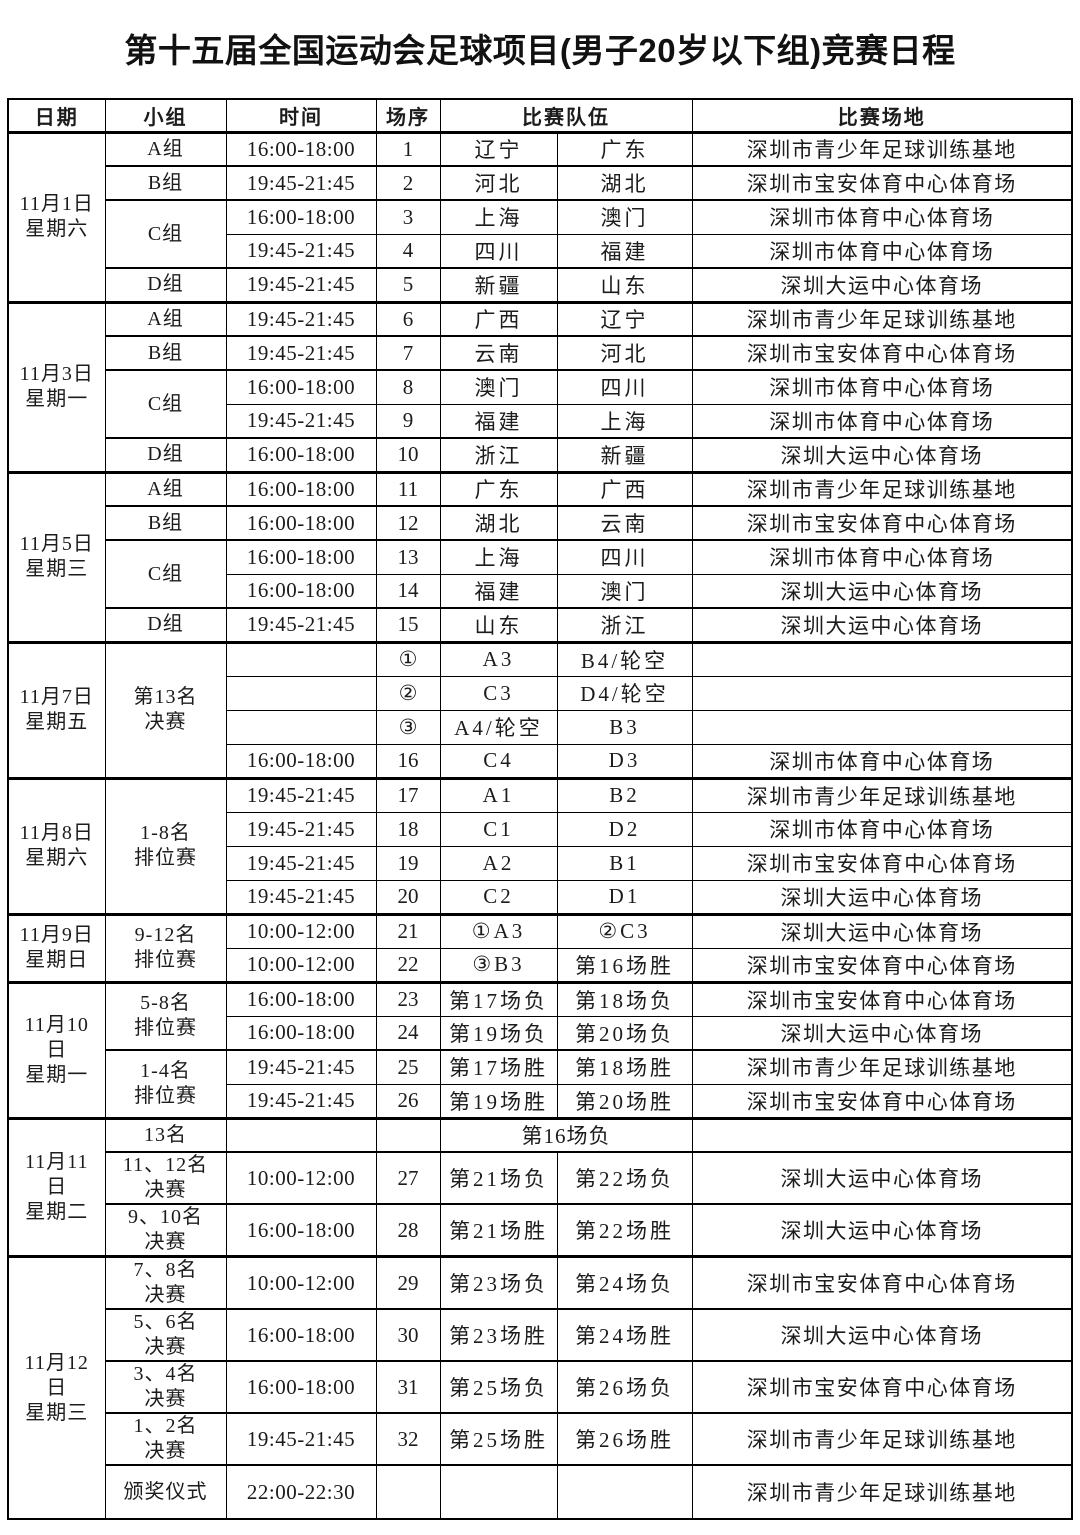 This screenshot has width=1080, height=1535. Describe the element at coordinates (408, 251) in the screenshot. I see `match-no-cell: 4` at that location.